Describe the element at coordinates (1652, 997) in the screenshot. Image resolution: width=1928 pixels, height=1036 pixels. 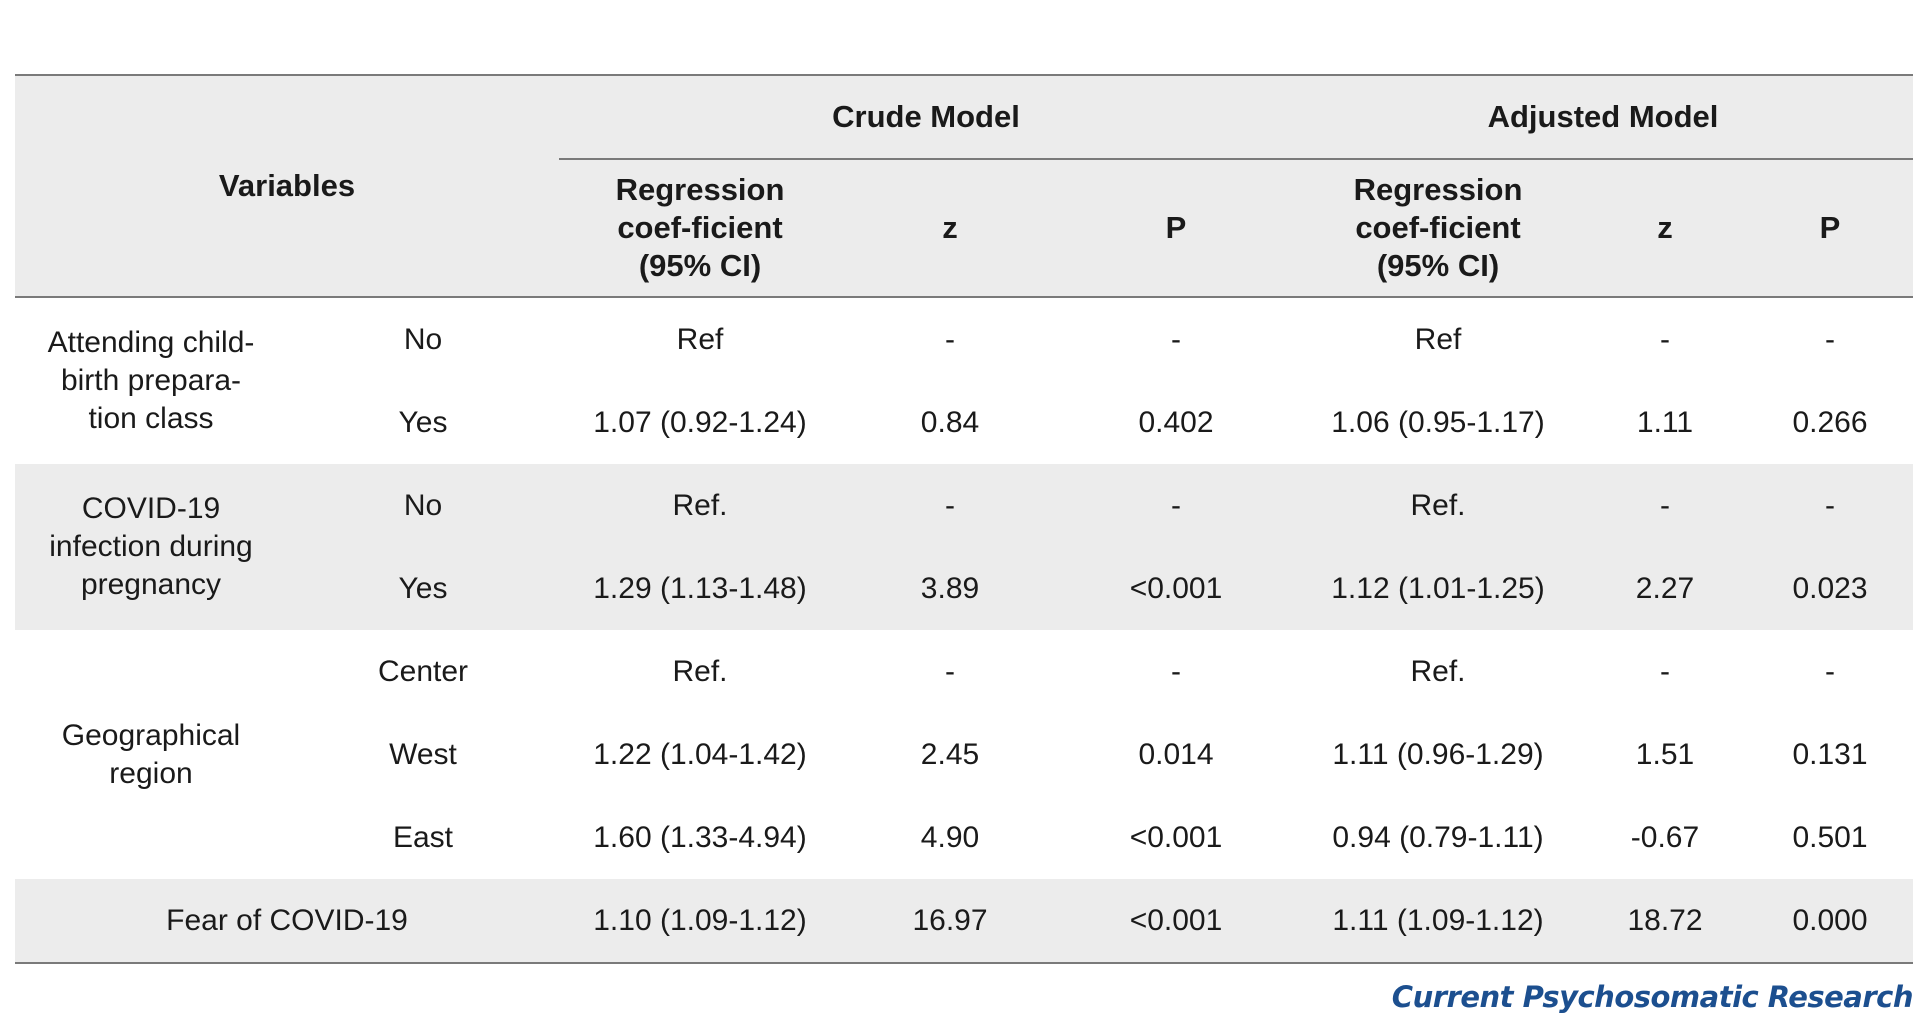
I see `journal-brand: Current Psychosomatic Research` at that location.